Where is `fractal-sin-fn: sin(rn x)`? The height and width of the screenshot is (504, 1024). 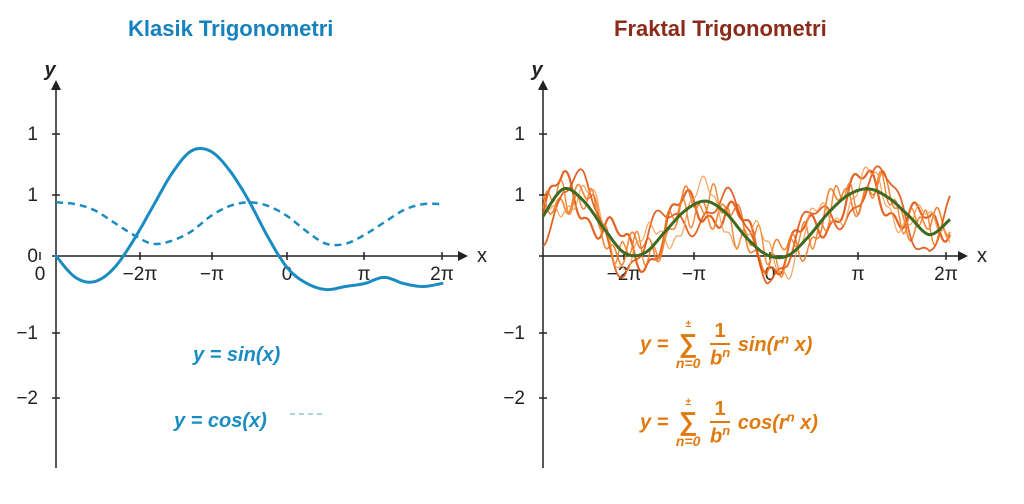
fractal-sin-fn: sin(rn x) is located at coordinates (775, 343).